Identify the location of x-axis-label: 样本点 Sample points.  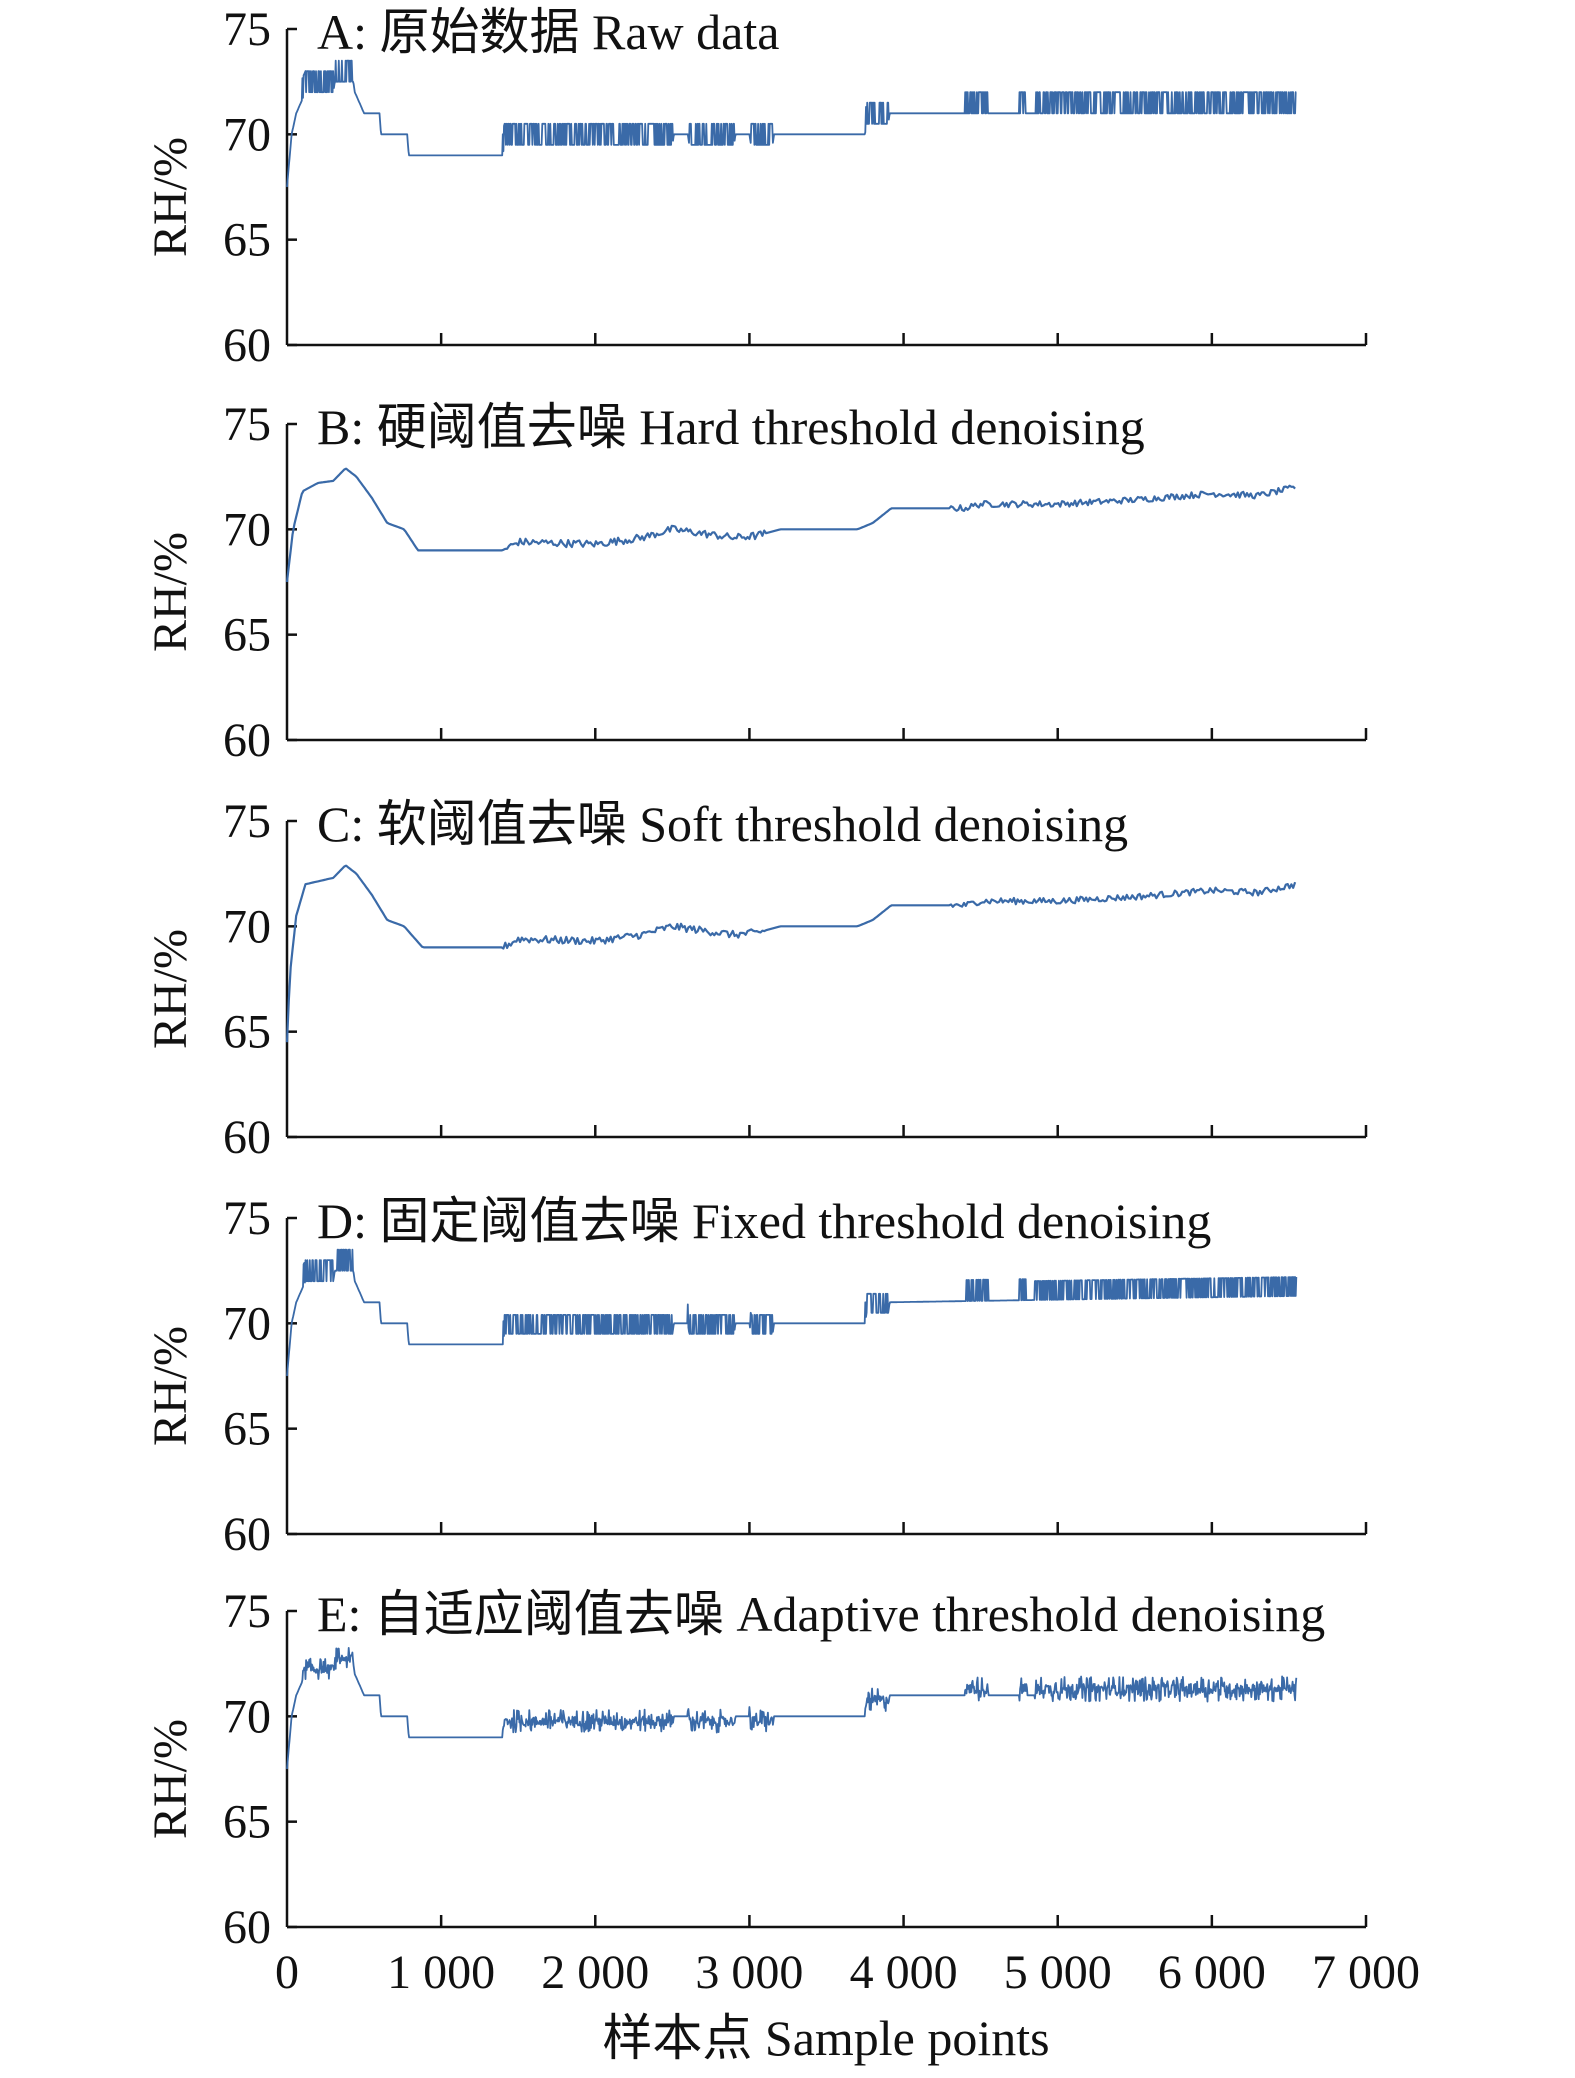
(825, 2038).